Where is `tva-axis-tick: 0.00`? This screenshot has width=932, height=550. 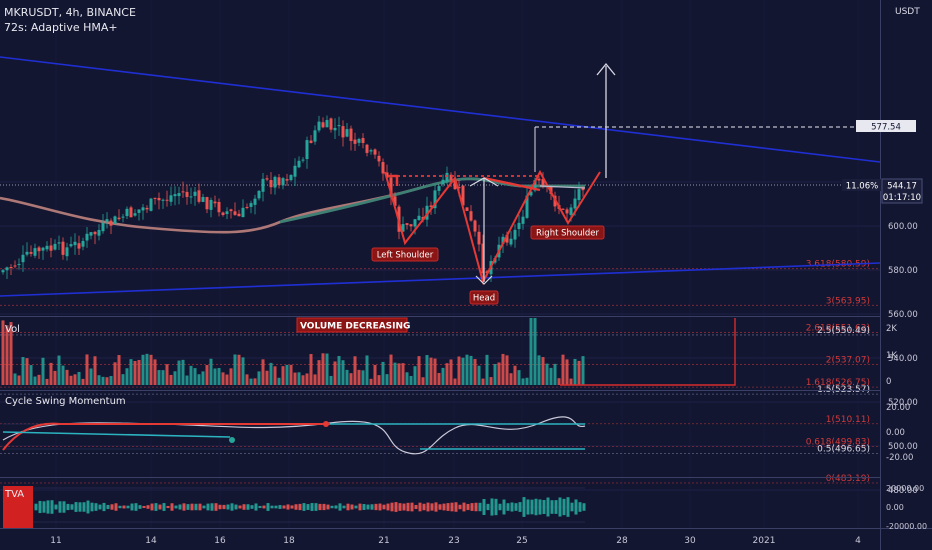 tva-axis-tick: 0.00 is located at coordinates (895, 507).